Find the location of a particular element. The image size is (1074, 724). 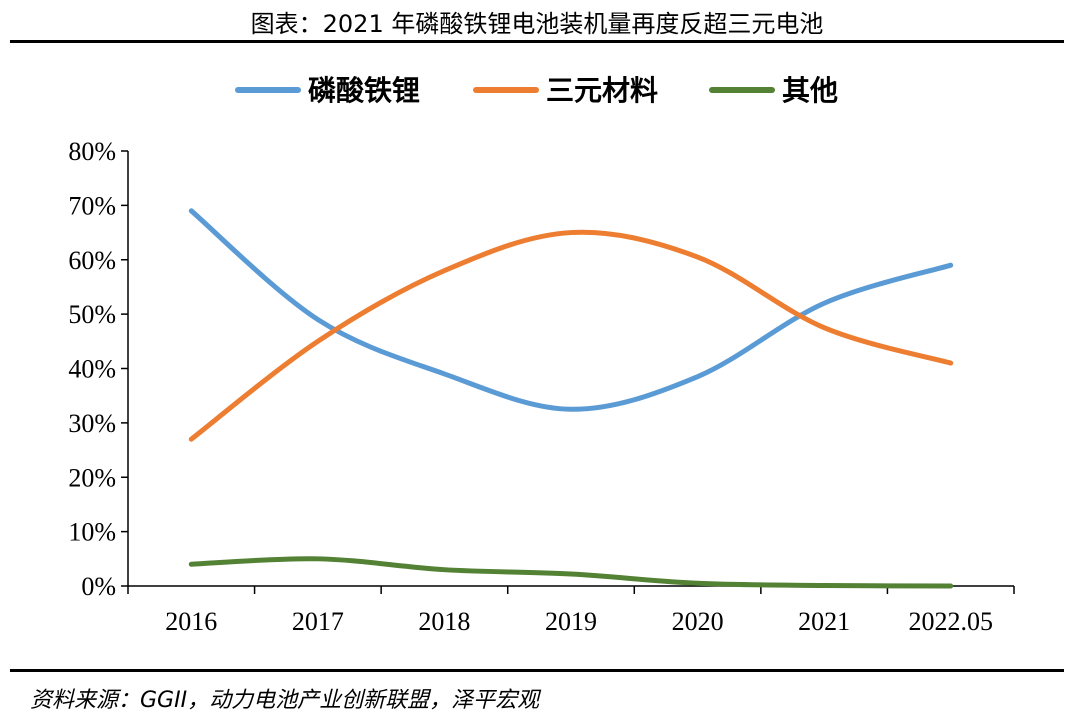

x-tick-label: 2020 is located at coordinates (698, 621).